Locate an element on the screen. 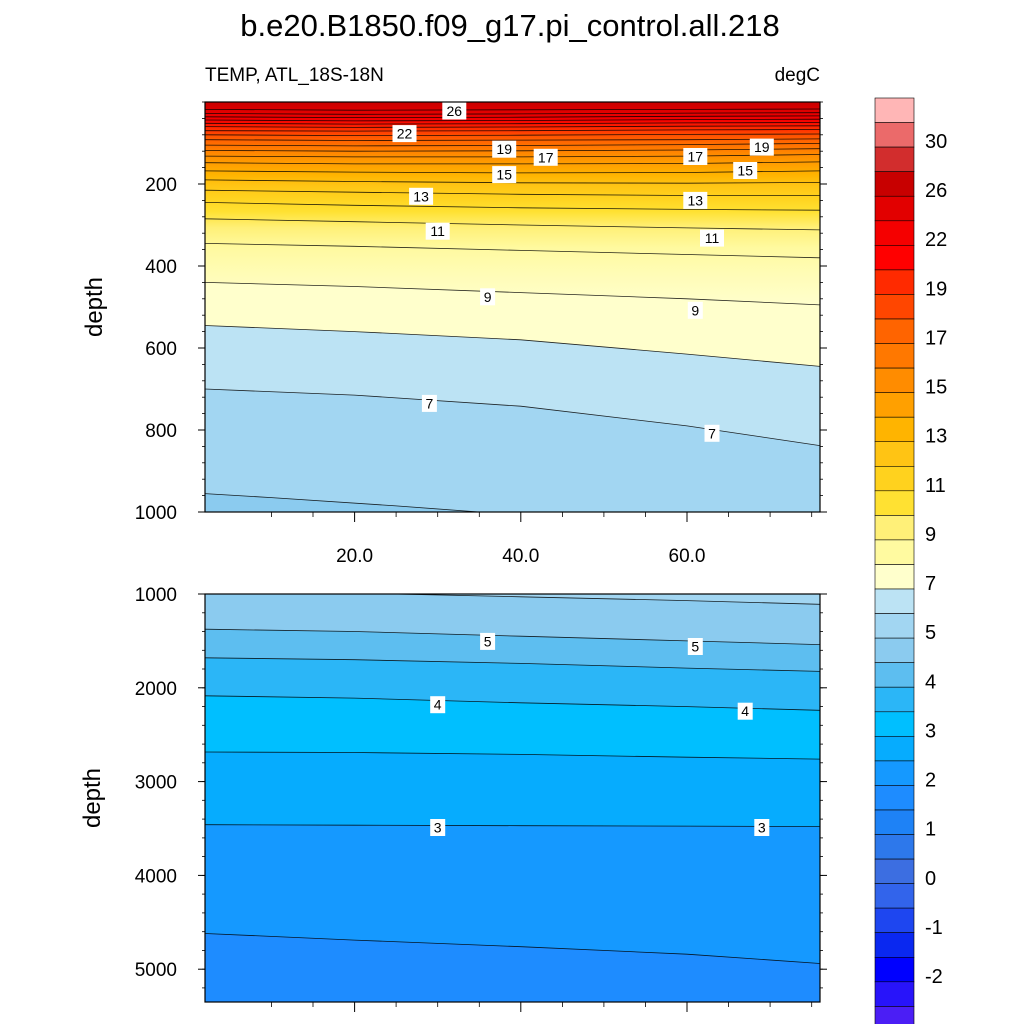 The height and width of the screenshot is (1029, 1024). contour-label-lower-2: 4 is located at coordinates (438, 705).